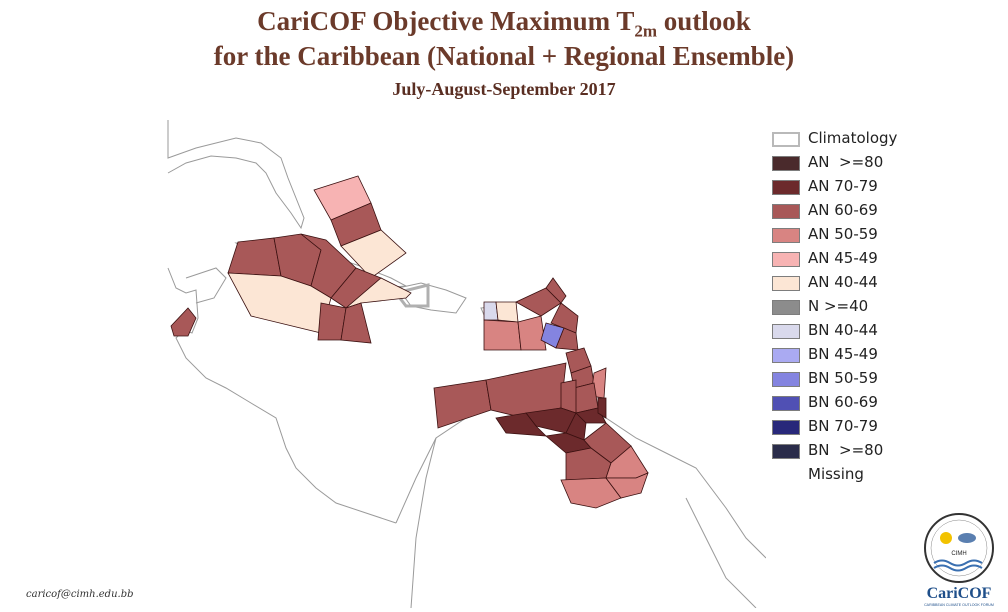 The height and width of the screenshot is (612, 1008). What do you see at coordinates (254, 257) in the screenshot?
I see `region-cuba-west` at bounding box center [254, 257].